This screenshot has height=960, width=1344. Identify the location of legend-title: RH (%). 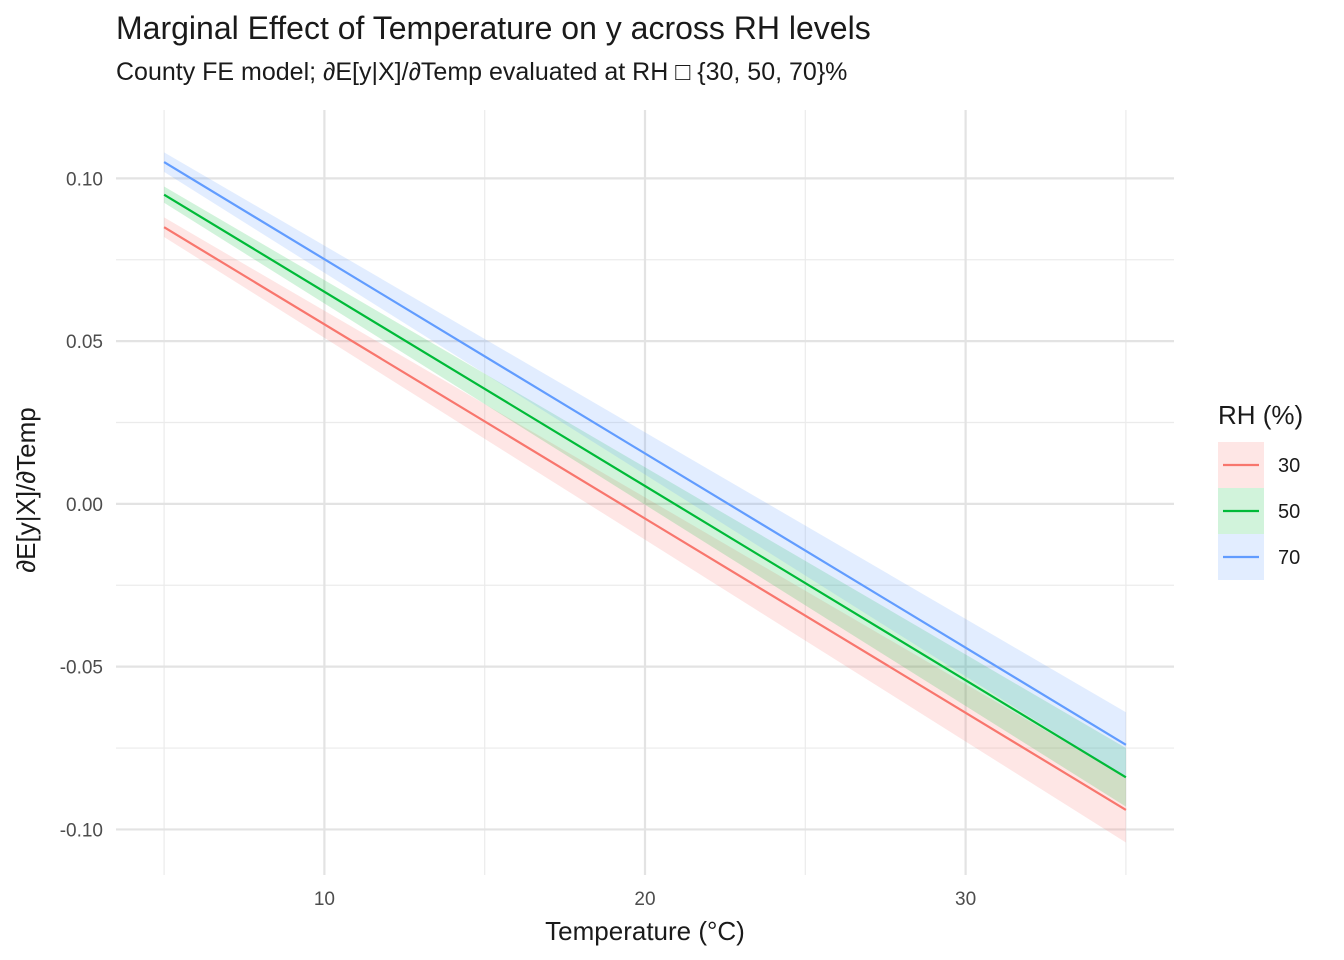
(1260, 415).